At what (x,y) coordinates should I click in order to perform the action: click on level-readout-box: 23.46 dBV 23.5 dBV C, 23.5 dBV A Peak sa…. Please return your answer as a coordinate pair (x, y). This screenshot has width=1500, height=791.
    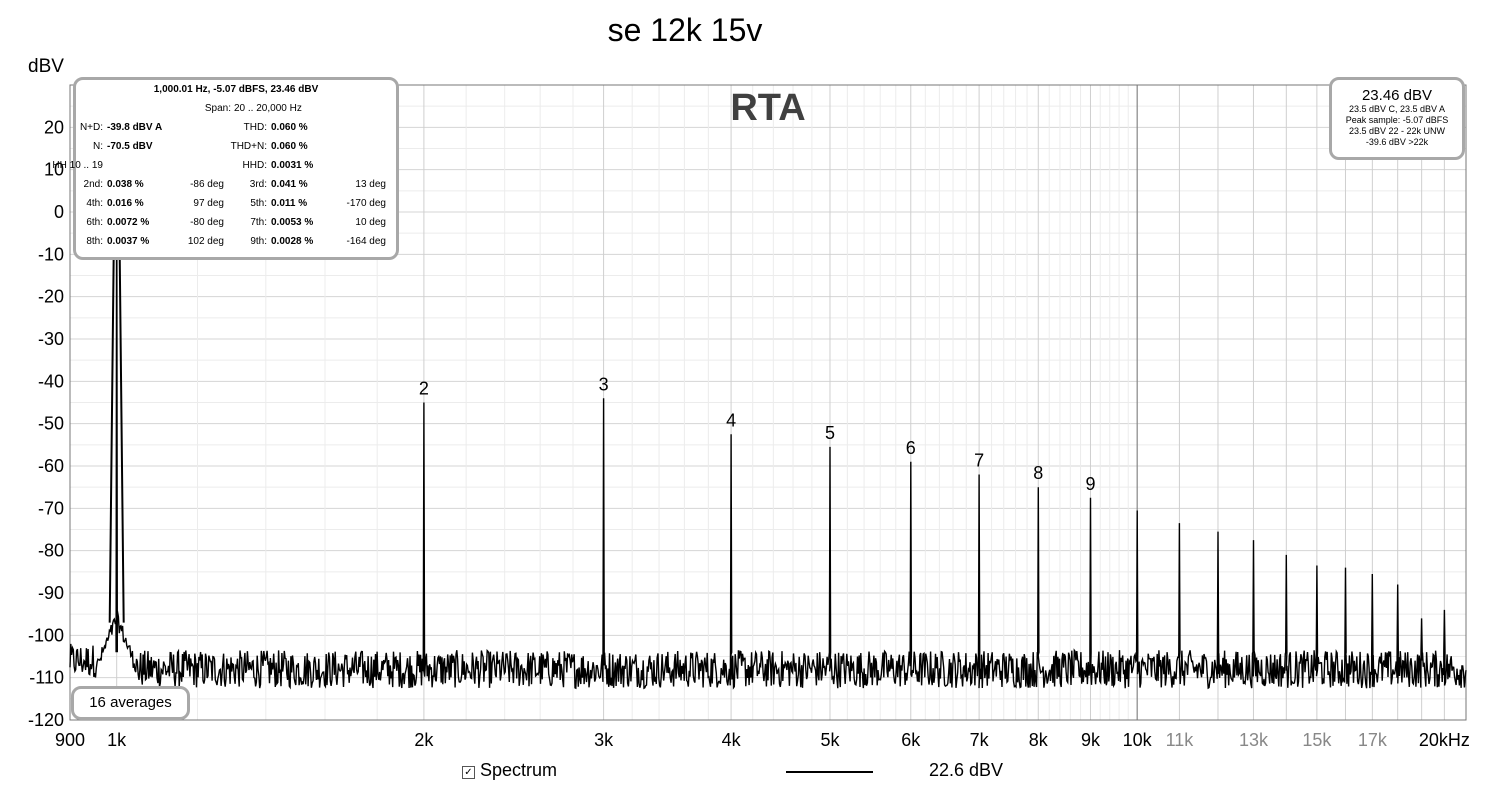
    Looking at the image, I should click on (1397, 118).